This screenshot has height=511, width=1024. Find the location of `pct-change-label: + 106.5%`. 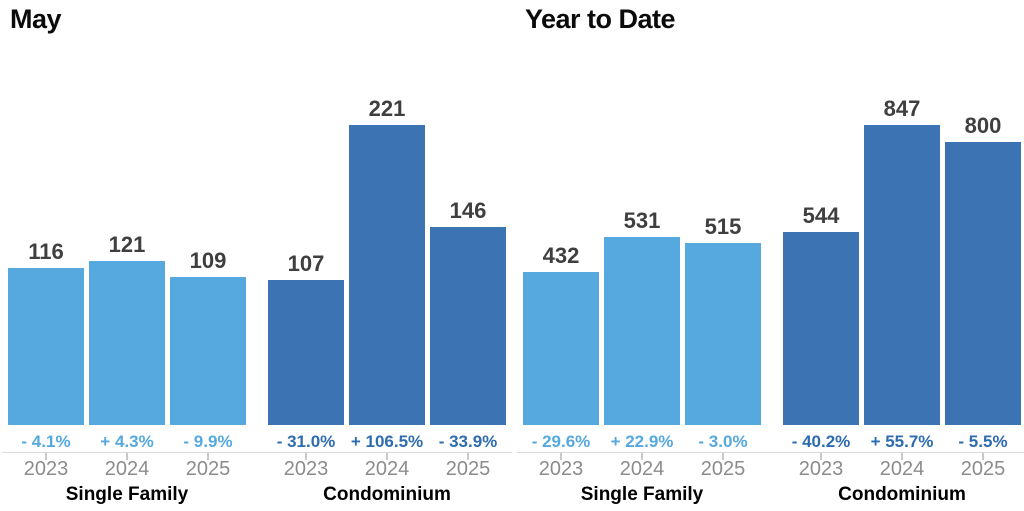

pct-change-label: + 106.5% is located at coordinates (387, 441).